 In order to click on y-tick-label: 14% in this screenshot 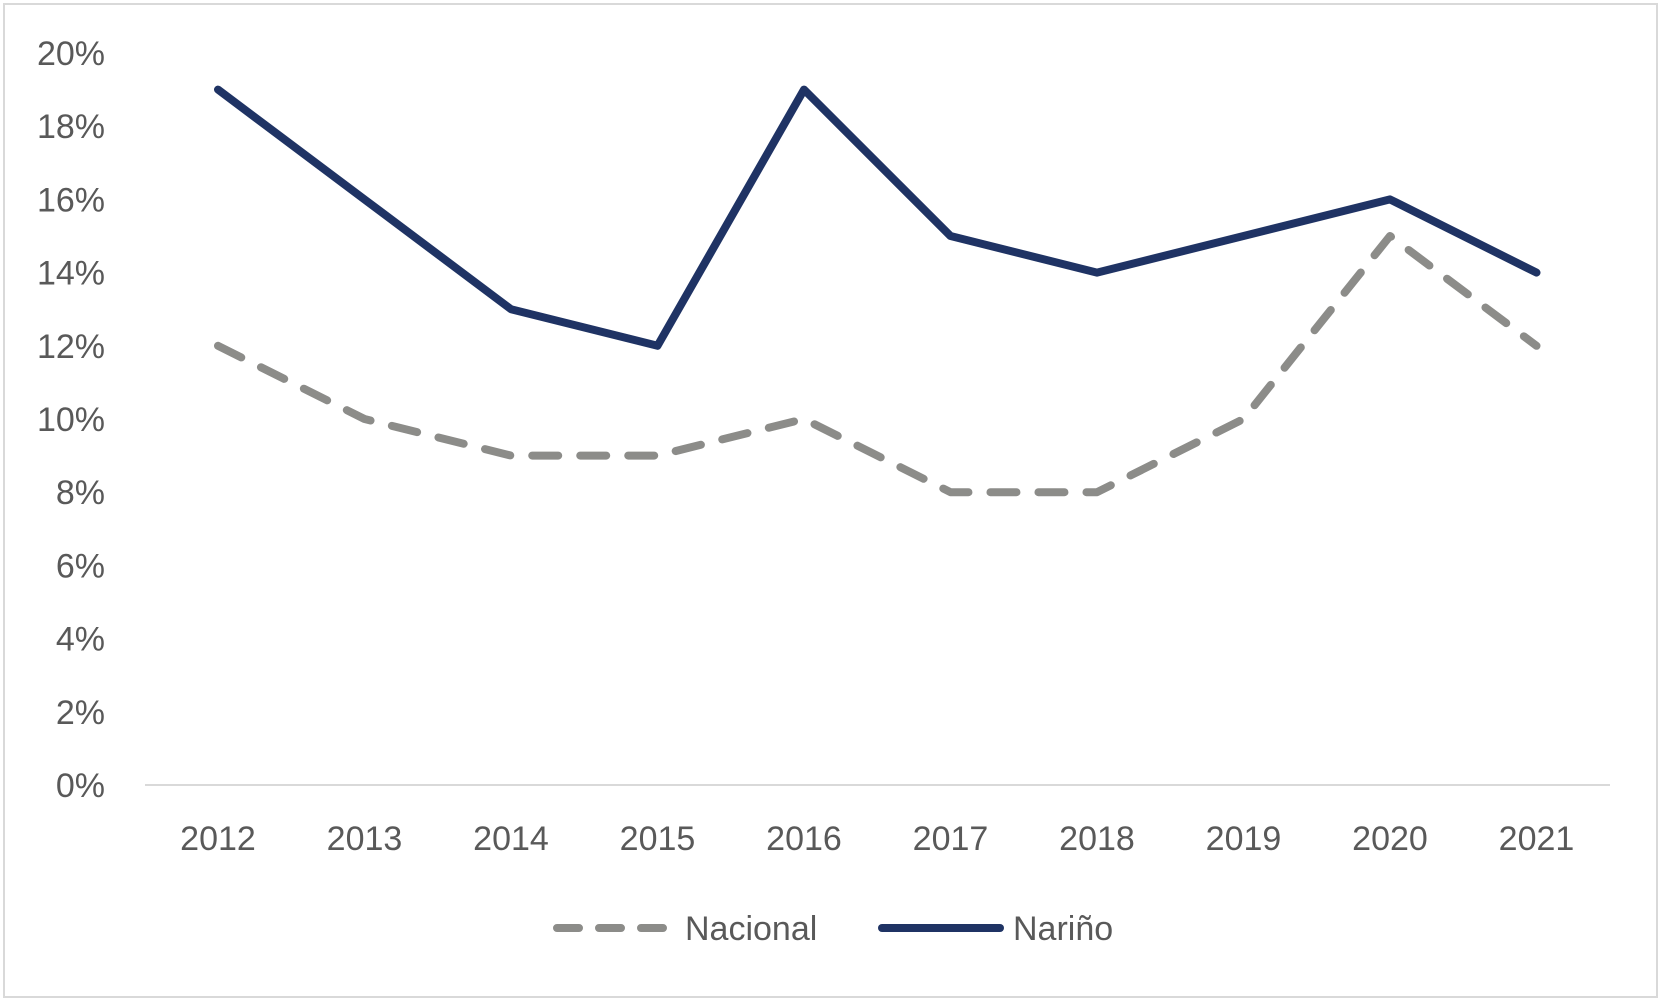, I will do `click(71, 274)`.